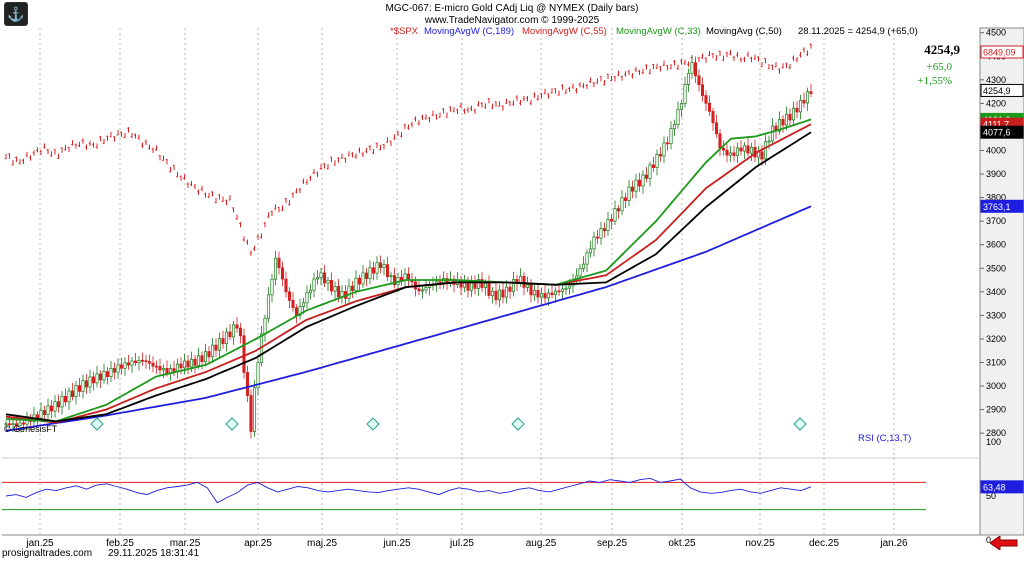 The height and width of the screenshot is (561, 1024). I want to click on x-tick-label: sep.25, so click(612, 543).